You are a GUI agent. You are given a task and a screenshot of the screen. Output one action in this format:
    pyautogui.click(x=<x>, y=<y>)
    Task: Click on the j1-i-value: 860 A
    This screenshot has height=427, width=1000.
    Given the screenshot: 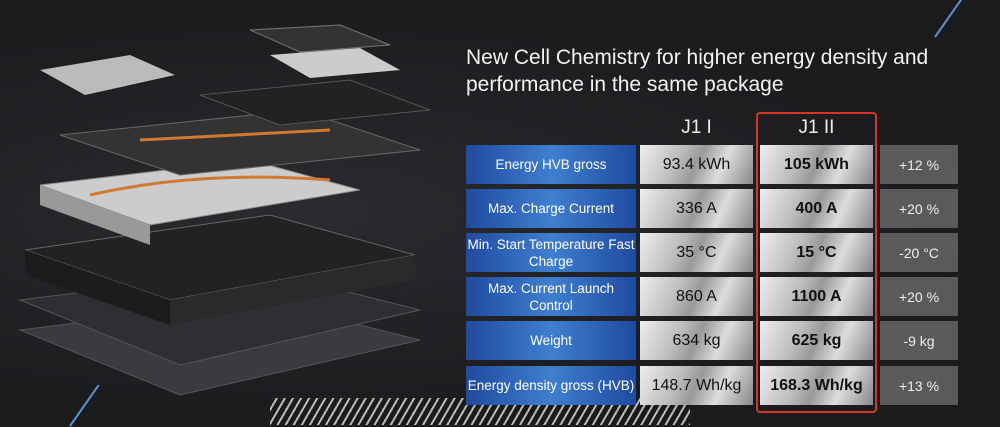 What is the action you would take?
    pyautogui.click(x=696, y=296)
    